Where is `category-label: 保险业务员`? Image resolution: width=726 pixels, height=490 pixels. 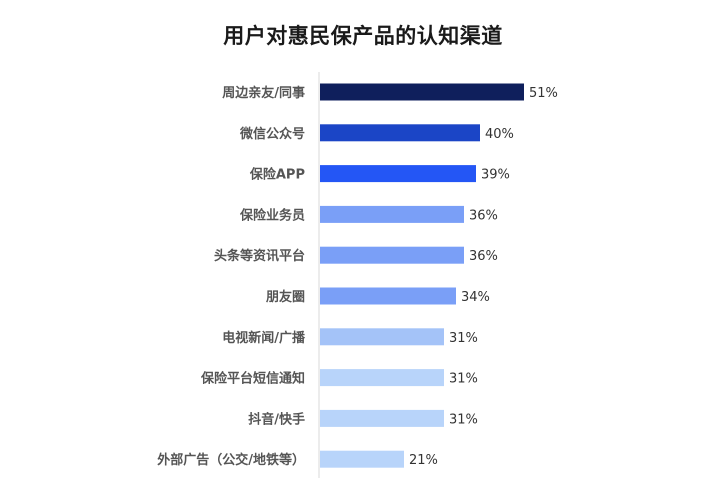
category-label: 保险业务员 is located at coordinates (272, 215).